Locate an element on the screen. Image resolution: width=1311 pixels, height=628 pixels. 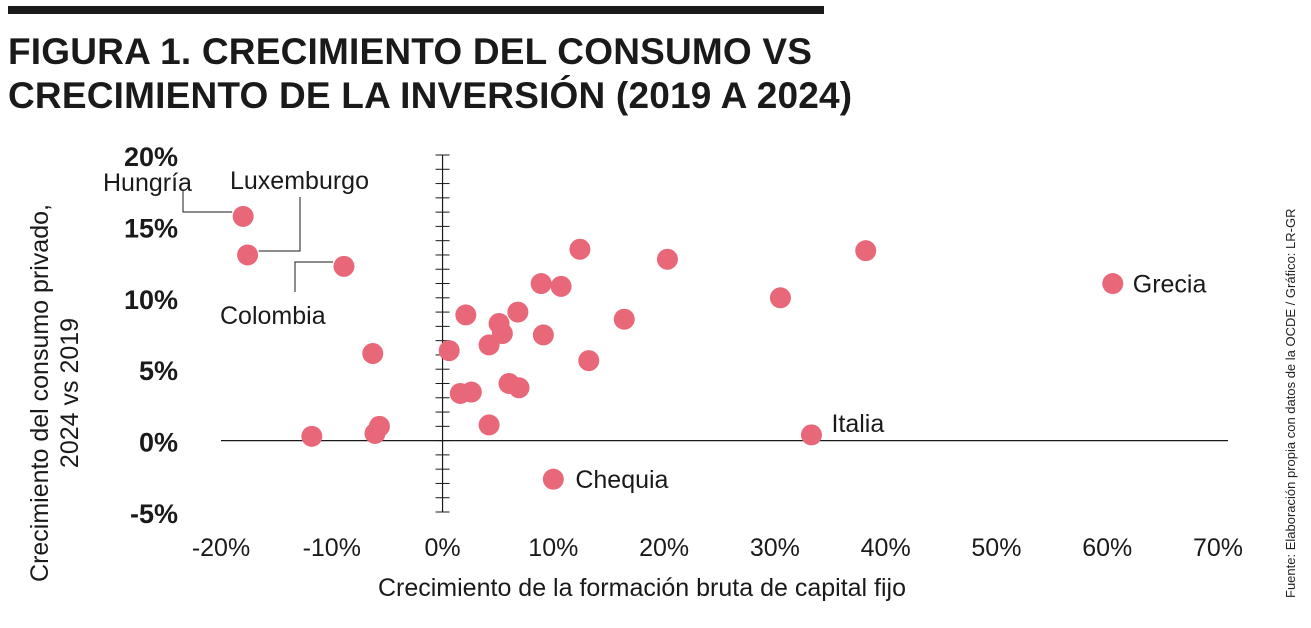
x-tick-label: 20% is located at coordinates (664, 548).